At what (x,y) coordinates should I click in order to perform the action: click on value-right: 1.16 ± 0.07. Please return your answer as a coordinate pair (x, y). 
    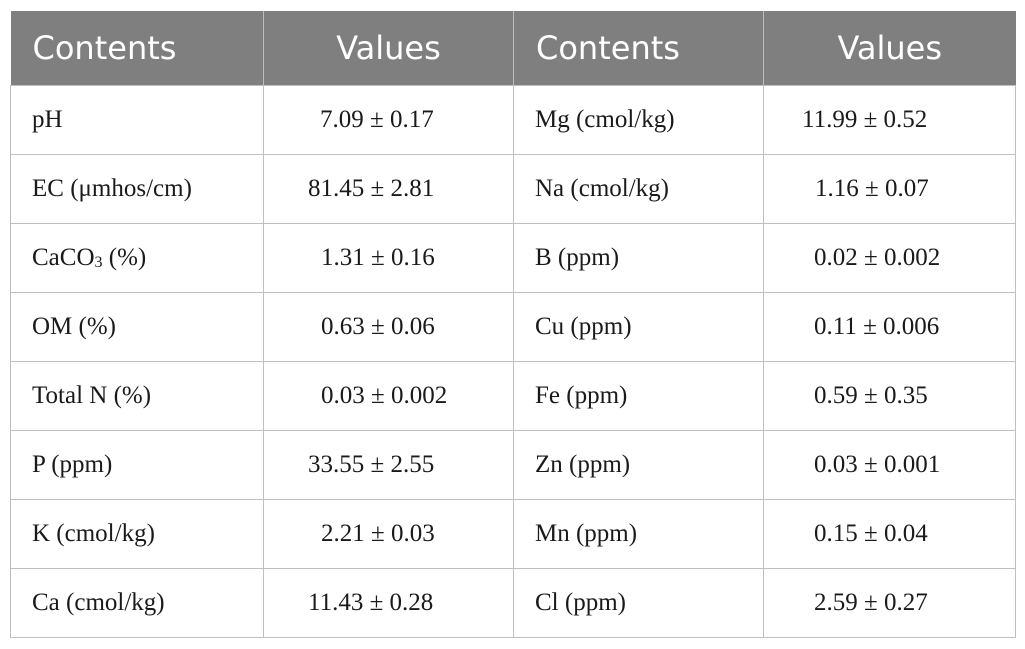
    Looking at the image, I should click on (889, 189).